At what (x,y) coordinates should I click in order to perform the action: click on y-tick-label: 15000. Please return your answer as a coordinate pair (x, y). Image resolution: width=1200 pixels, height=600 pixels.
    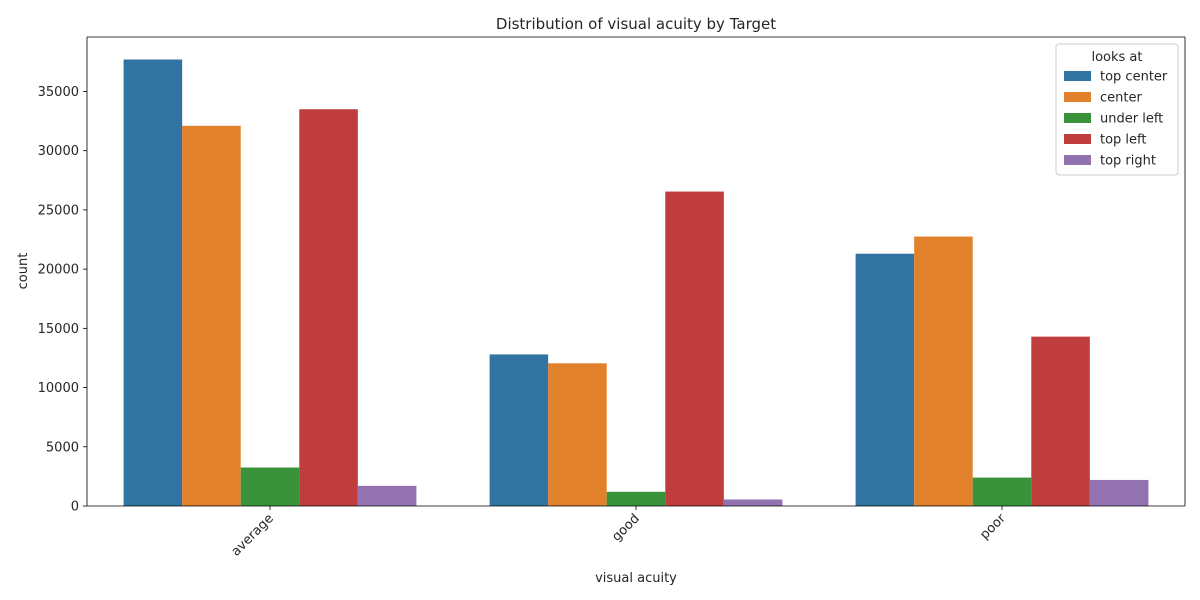
    Looking at the image, I should click on (58, 329).